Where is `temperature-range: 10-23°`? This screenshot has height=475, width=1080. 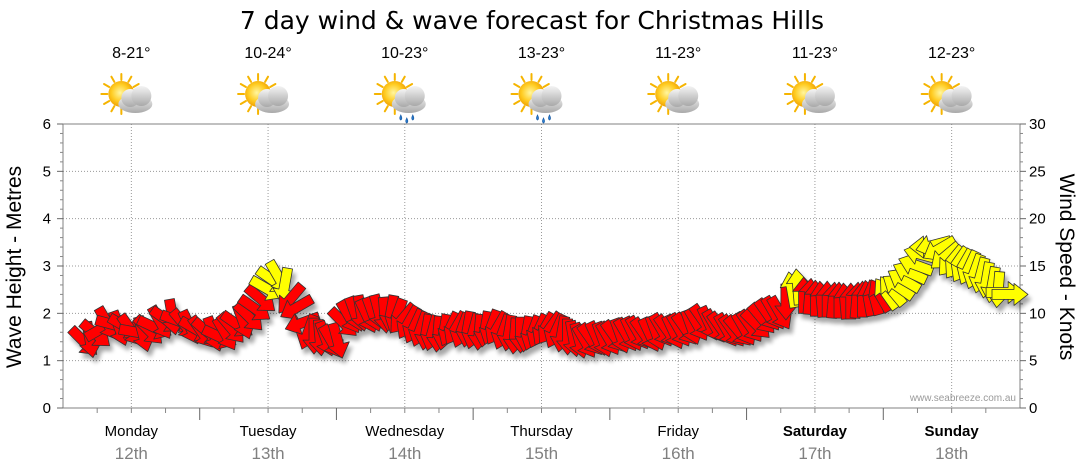 temperature-range: 10-23° is located at coordinates (404, 53).